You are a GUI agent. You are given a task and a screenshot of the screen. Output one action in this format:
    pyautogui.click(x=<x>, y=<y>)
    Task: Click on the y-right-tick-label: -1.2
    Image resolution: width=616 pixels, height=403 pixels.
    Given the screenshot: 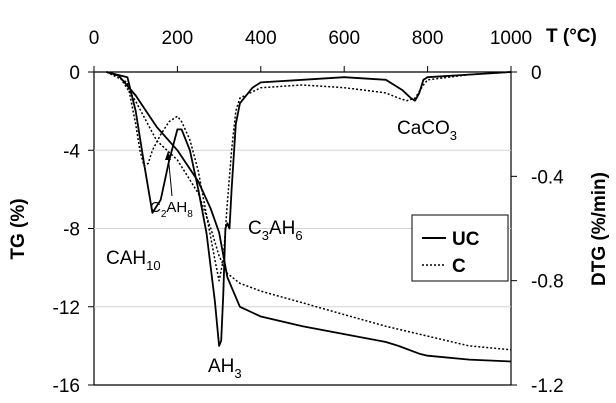 What is the action you would take?
    pyautogui.click(x=547, y=386)
    